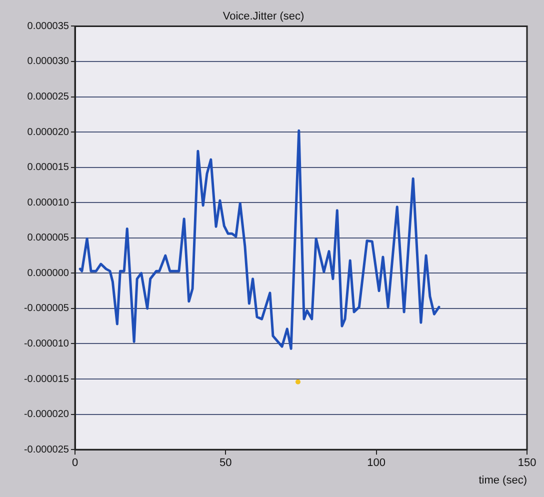 Image resolution: width=544 pixels, height=497 pixels. What do you see at coordinates (48, 62) in the screenshot?
I see `y-tick-label: 0.000030` at bounding box center [48, 62].